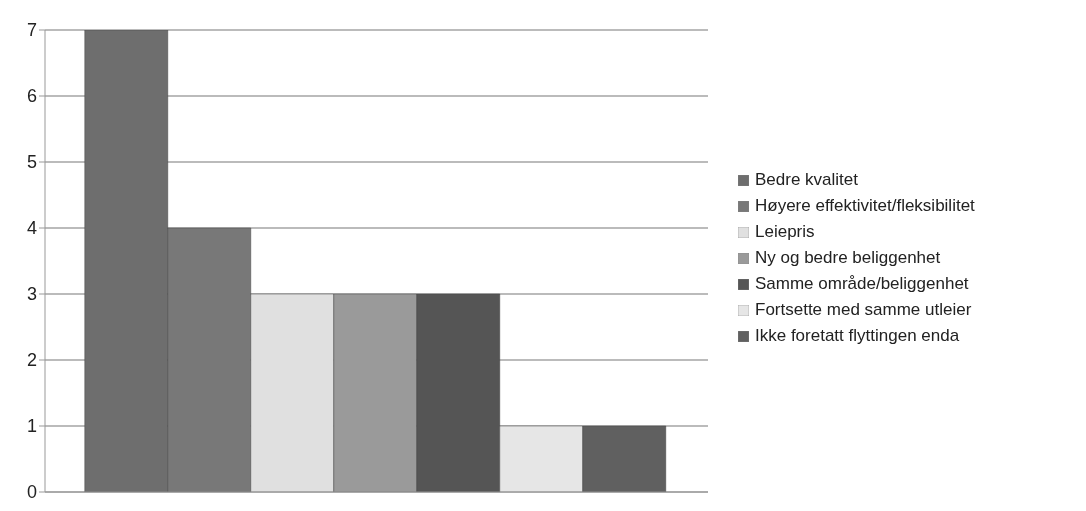  Describe the element at coordinates (31, 228) in the screenshot. I see `y-tick-label: 4` at that location.